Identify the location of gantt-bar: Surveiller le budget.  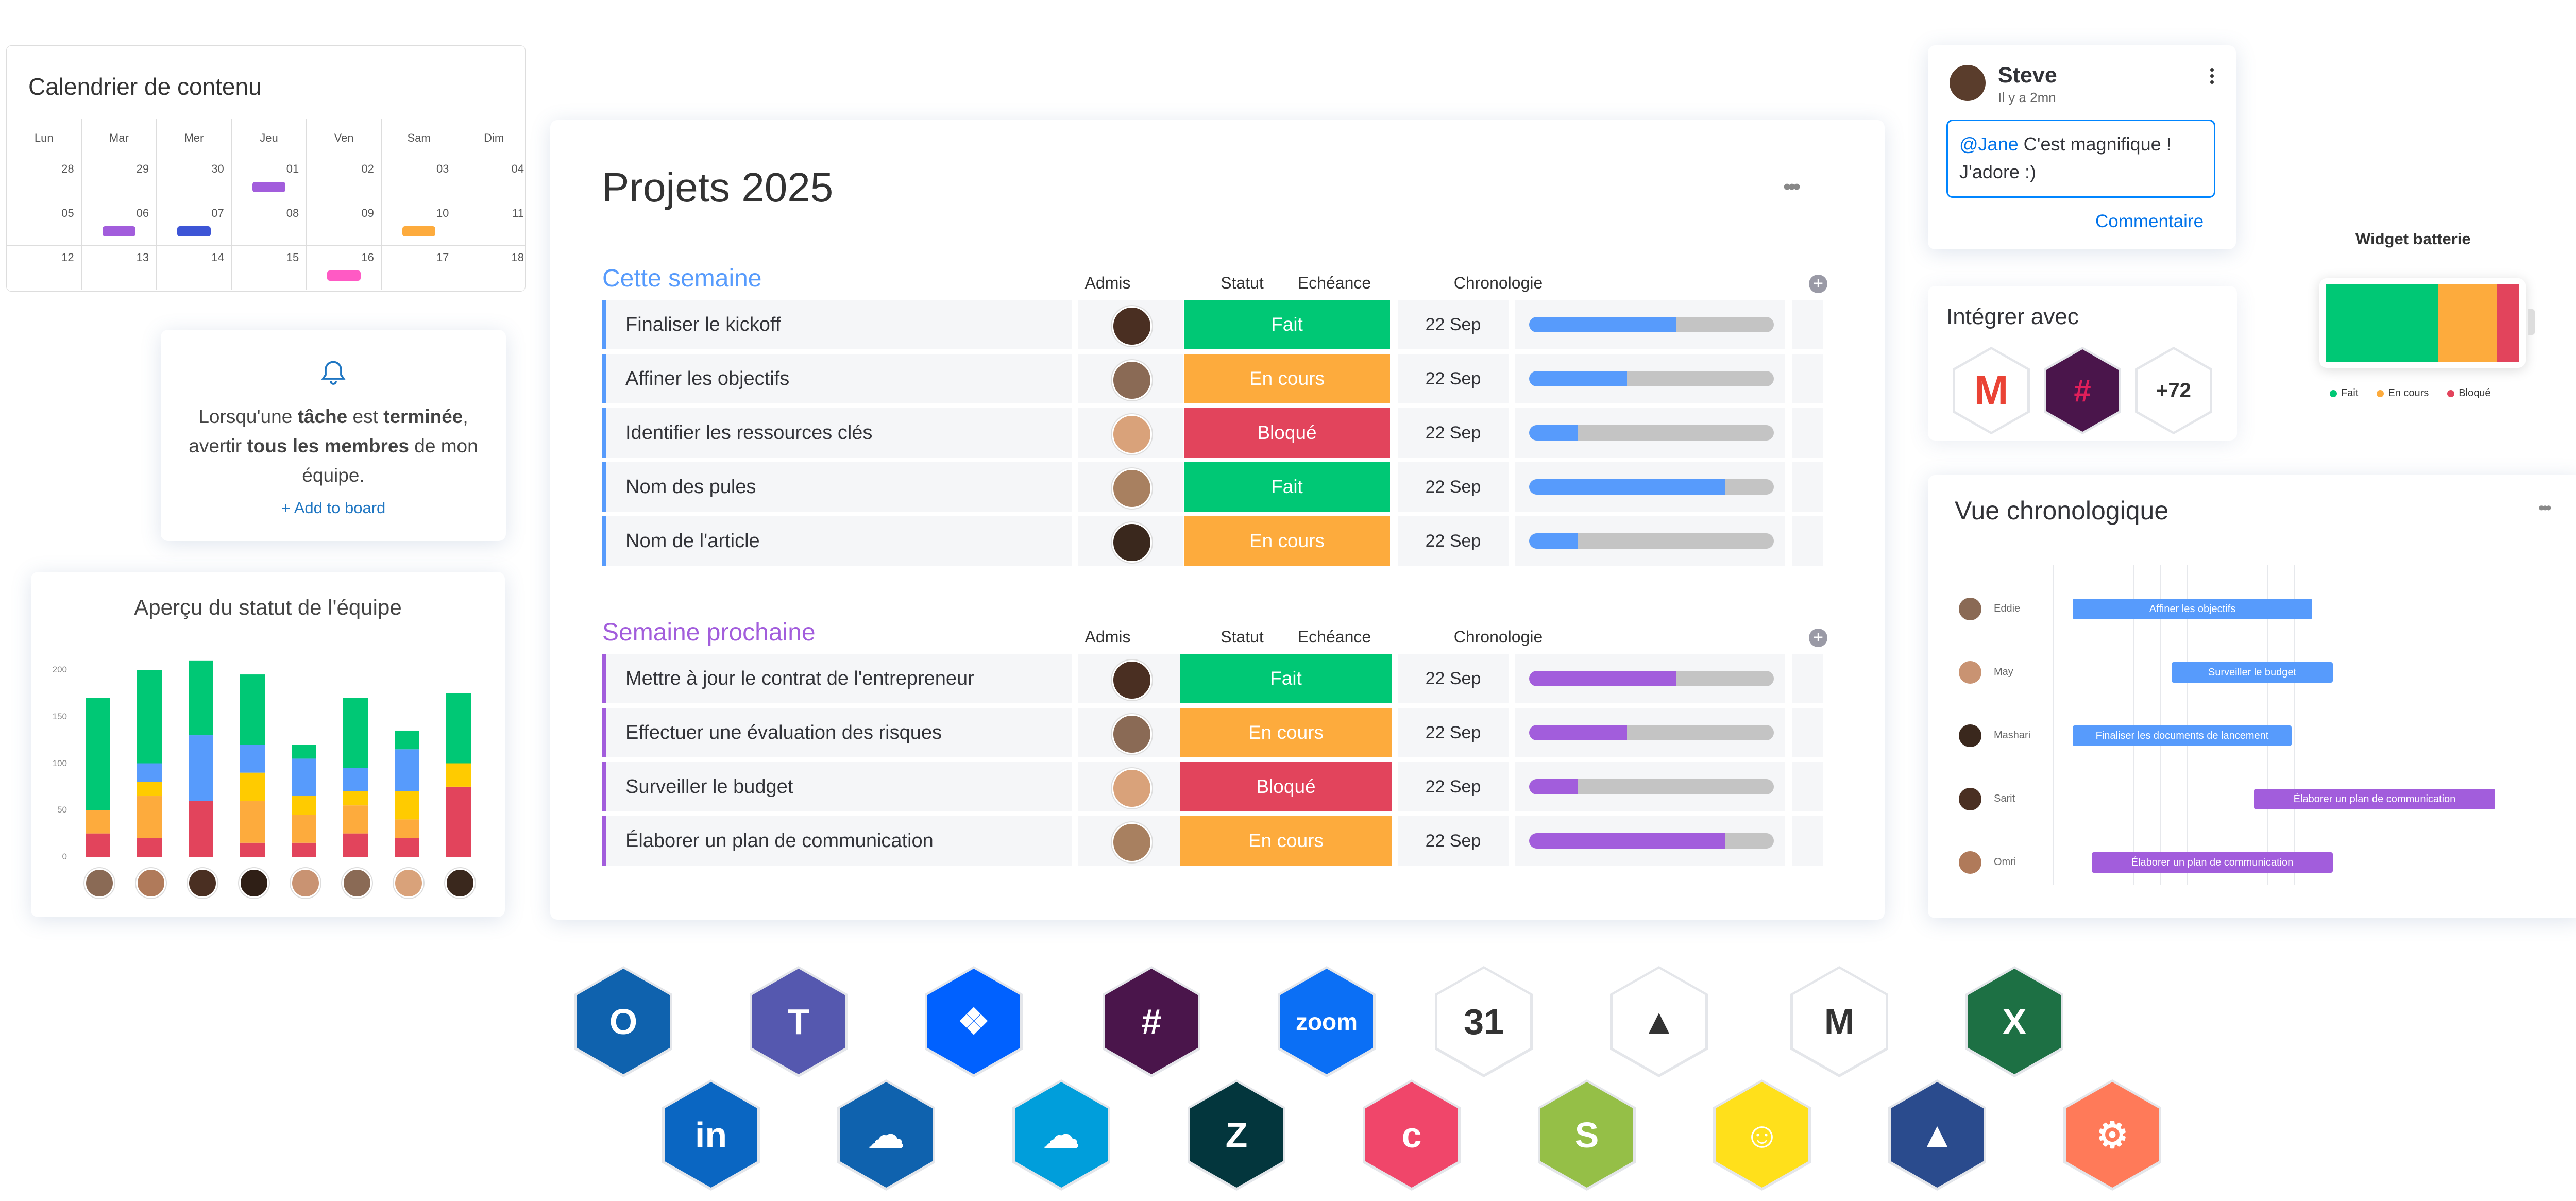
(2252, 672).